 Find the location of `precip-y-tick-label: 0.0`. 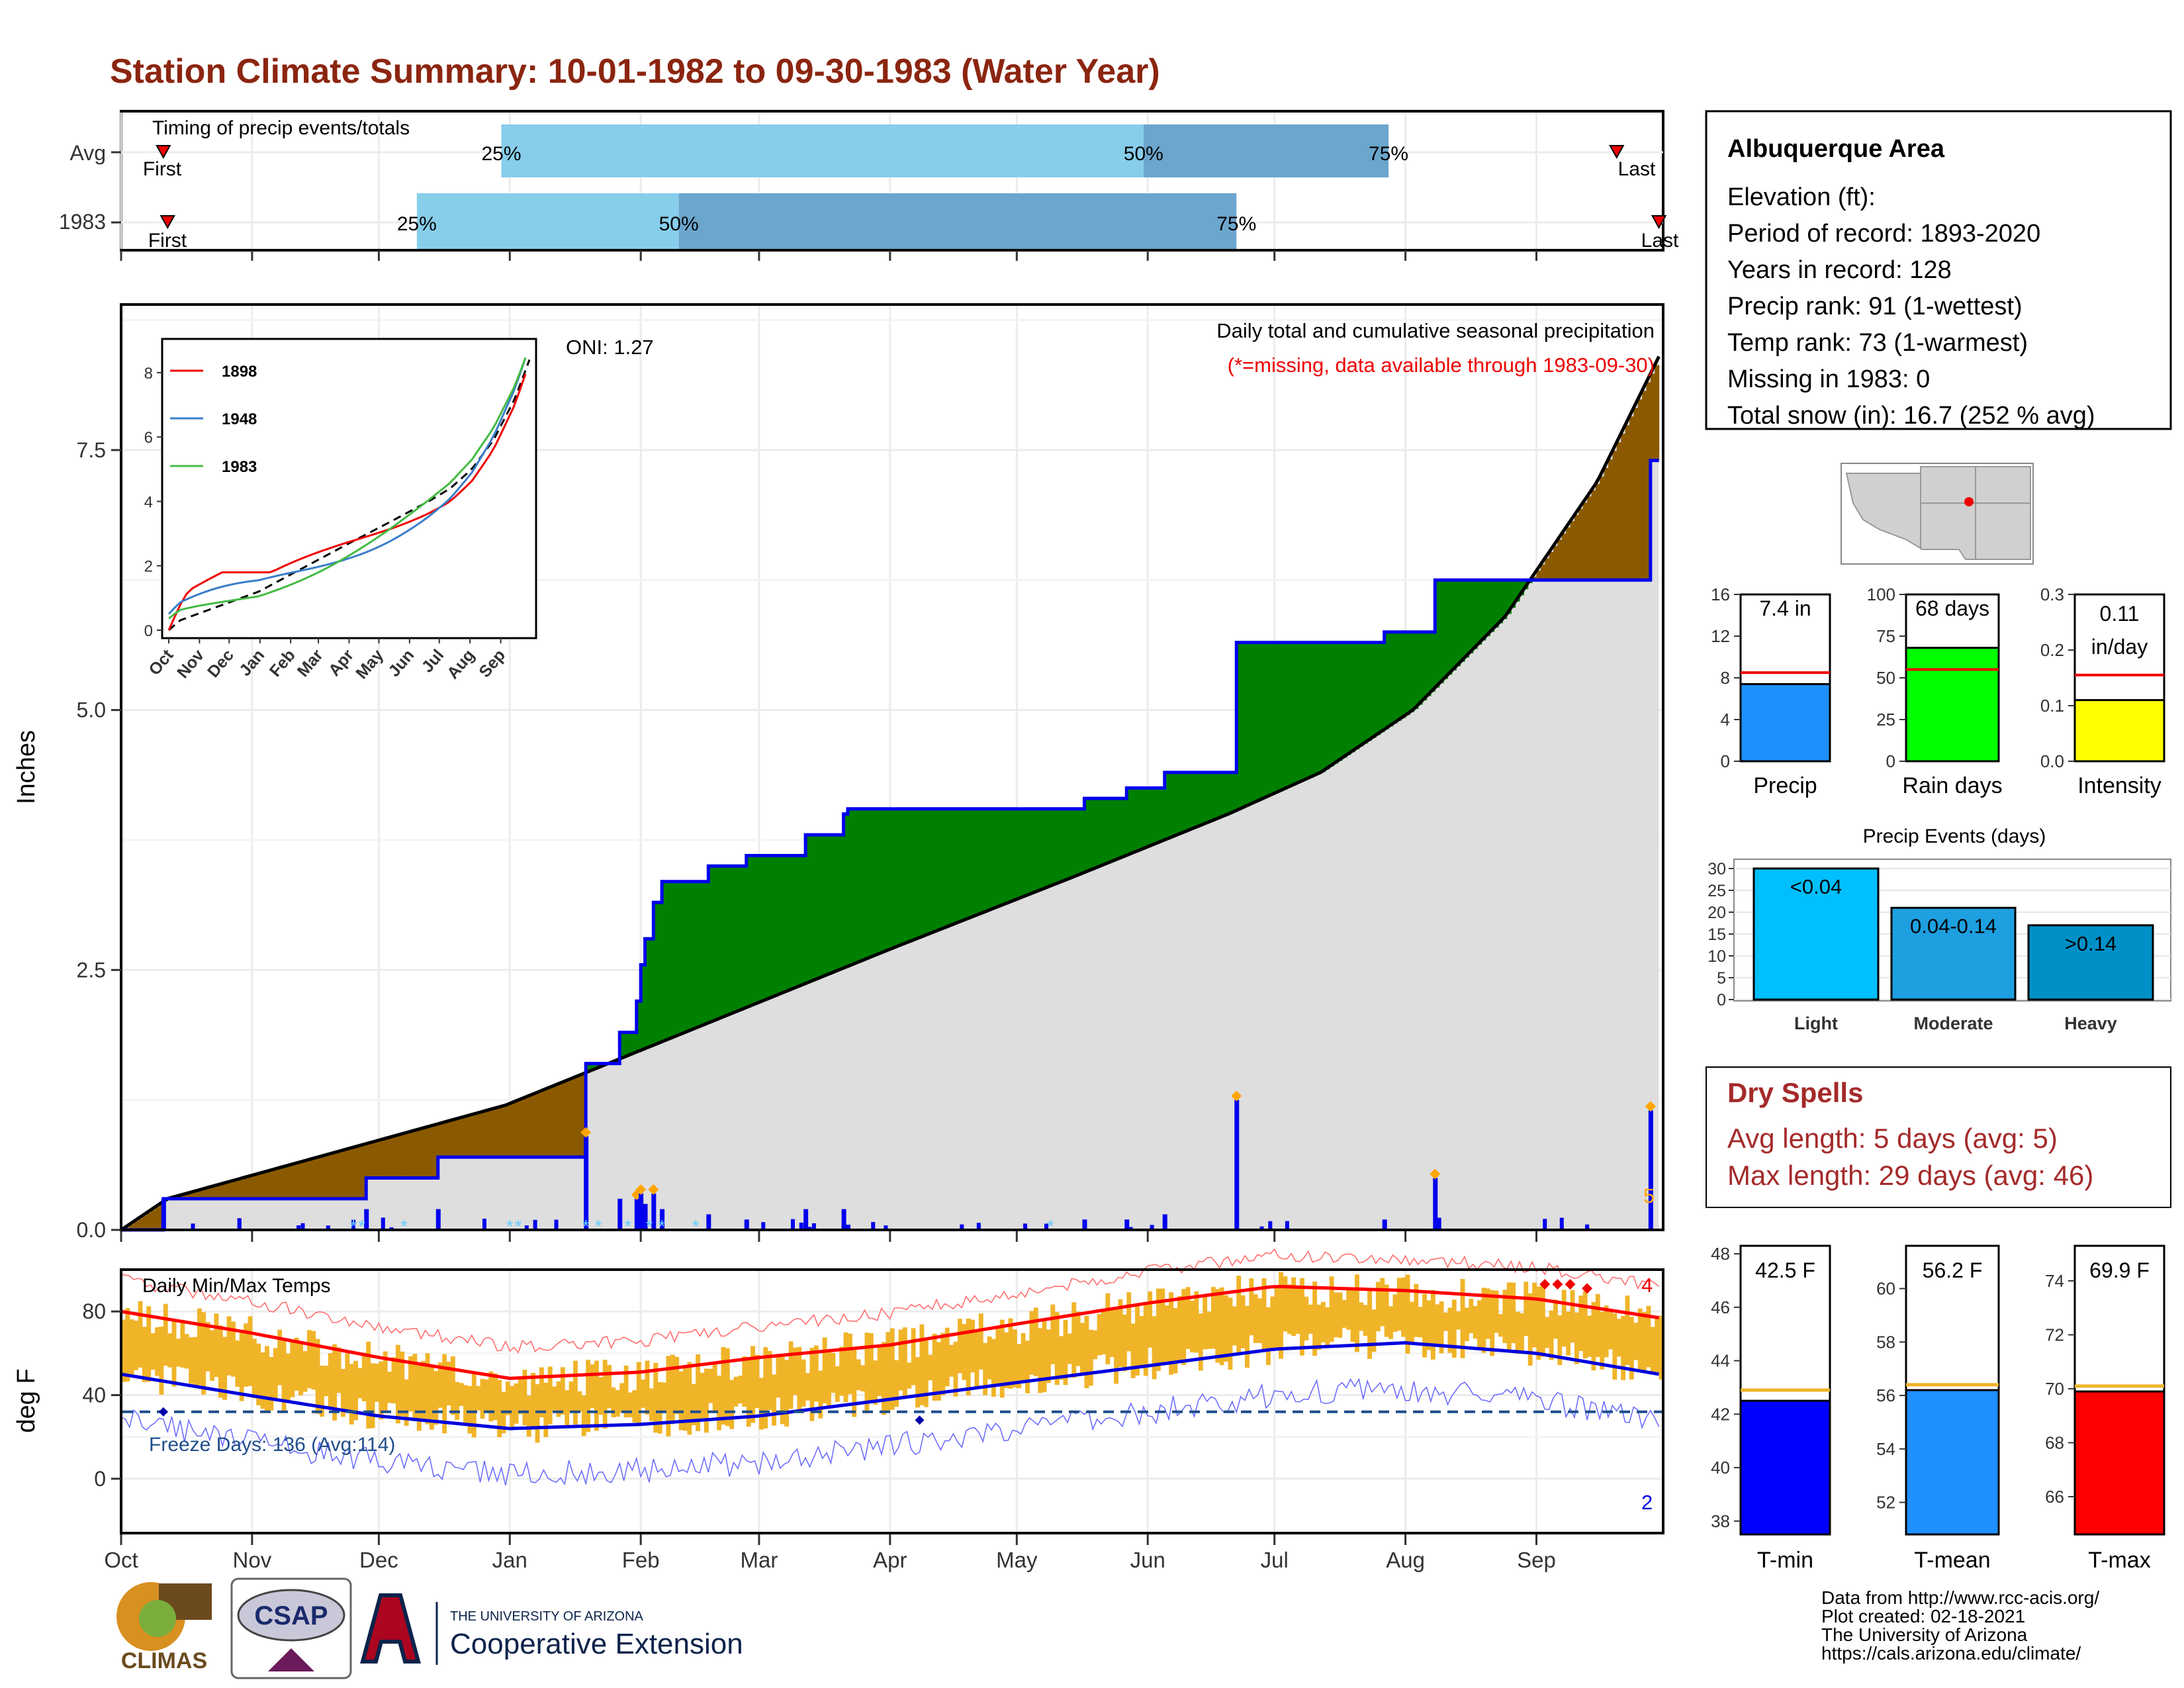

precip-y-tick-label: 0.0 is located at coordinates (92, 1230).